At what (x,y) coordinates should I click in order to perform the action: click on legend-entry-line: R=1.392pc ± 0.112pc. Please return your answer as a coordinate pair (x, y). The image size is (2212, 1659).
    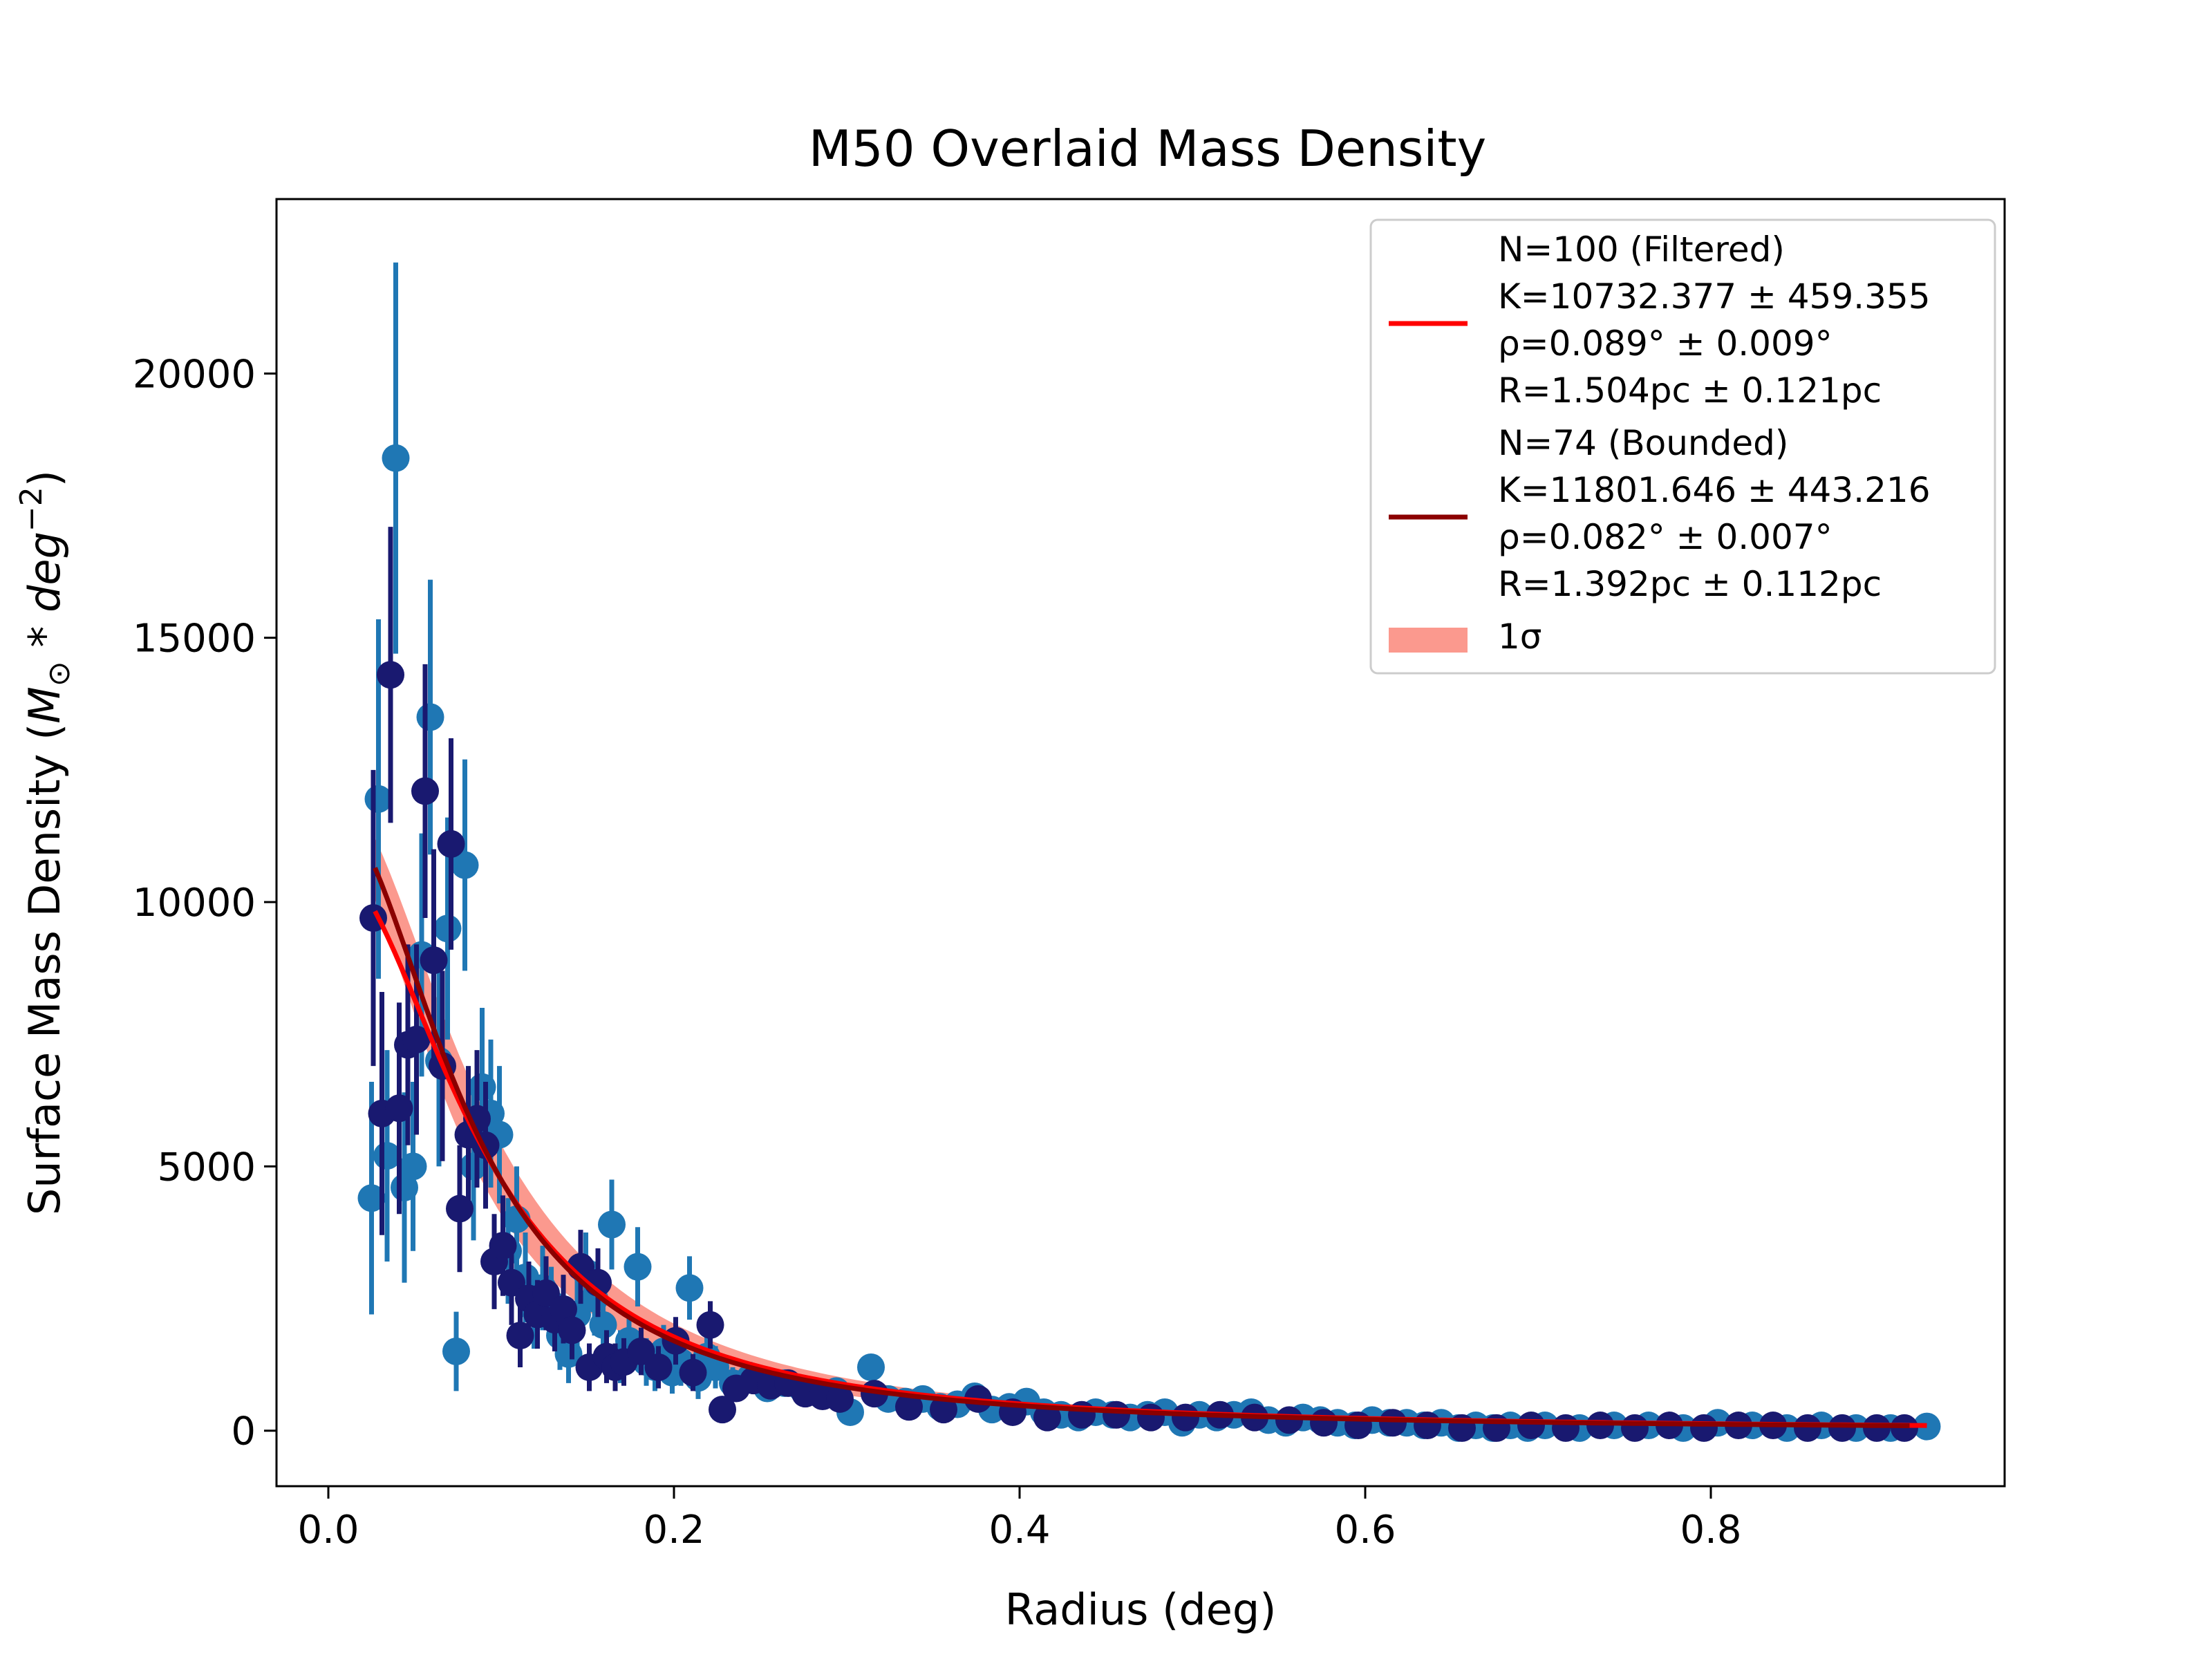
    Looking at the image, I should click on (1690, 584).